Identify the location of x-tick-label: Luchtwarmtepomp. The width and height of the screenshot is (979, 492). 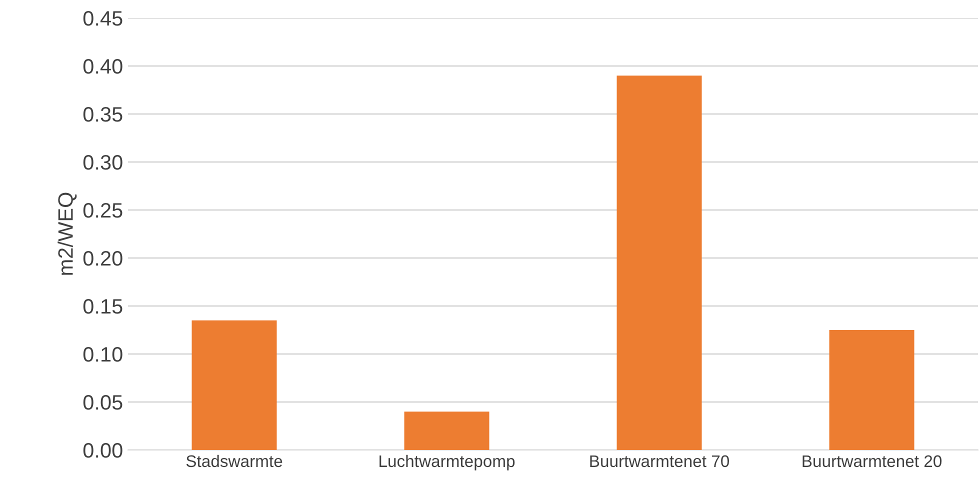
(447, 462).